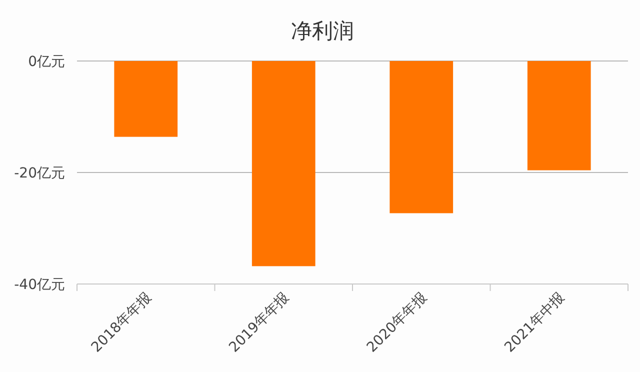 The width and height of the screenshot is (640, 372). What do you see at coordinates (46, 62) in the screenshot?
I see `y-tick-label: 0亿元` at bounding box center [46, 62].